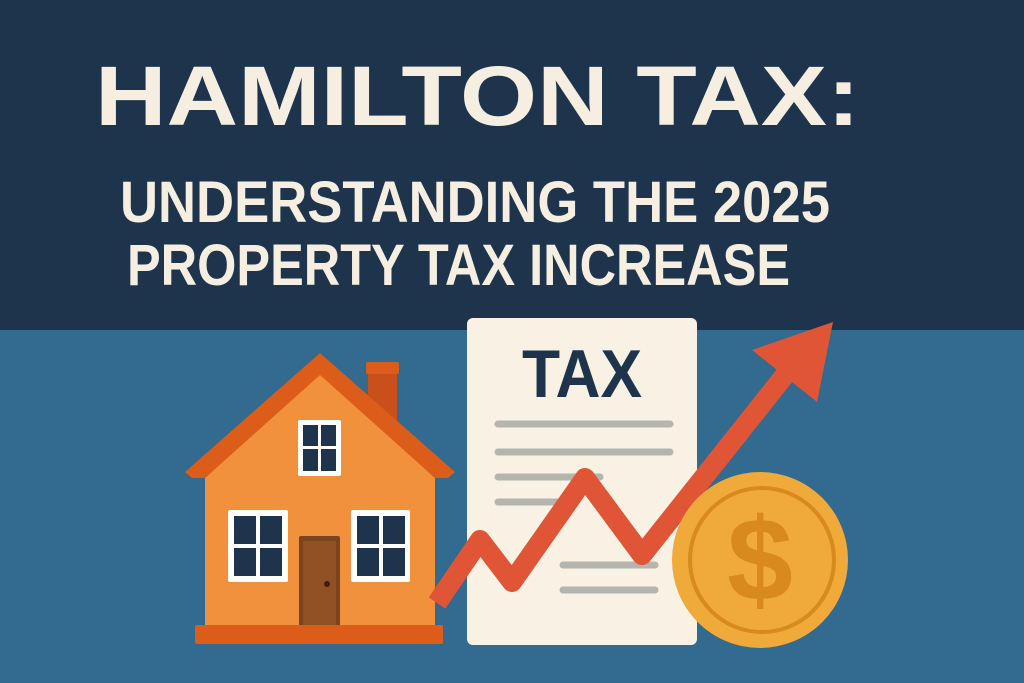 This screenshot has width=1024, height=683. I want to click on coin-symbol: $, so click(760, 560).